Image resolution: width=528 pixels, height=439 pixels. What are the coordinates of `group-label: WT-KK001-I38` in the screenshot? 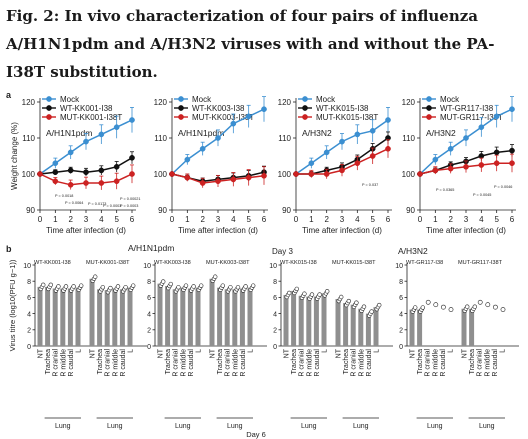 It's located at (52, 263).